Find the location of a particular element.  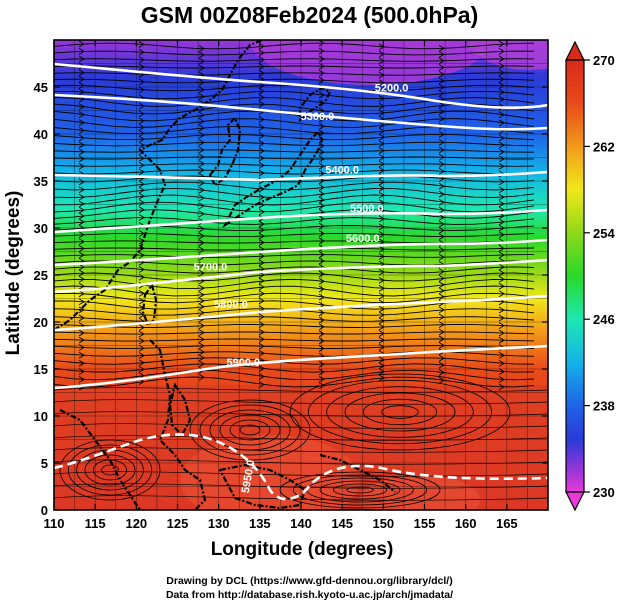

contour-label: 5700.0 is located at coordinates (211, 267).